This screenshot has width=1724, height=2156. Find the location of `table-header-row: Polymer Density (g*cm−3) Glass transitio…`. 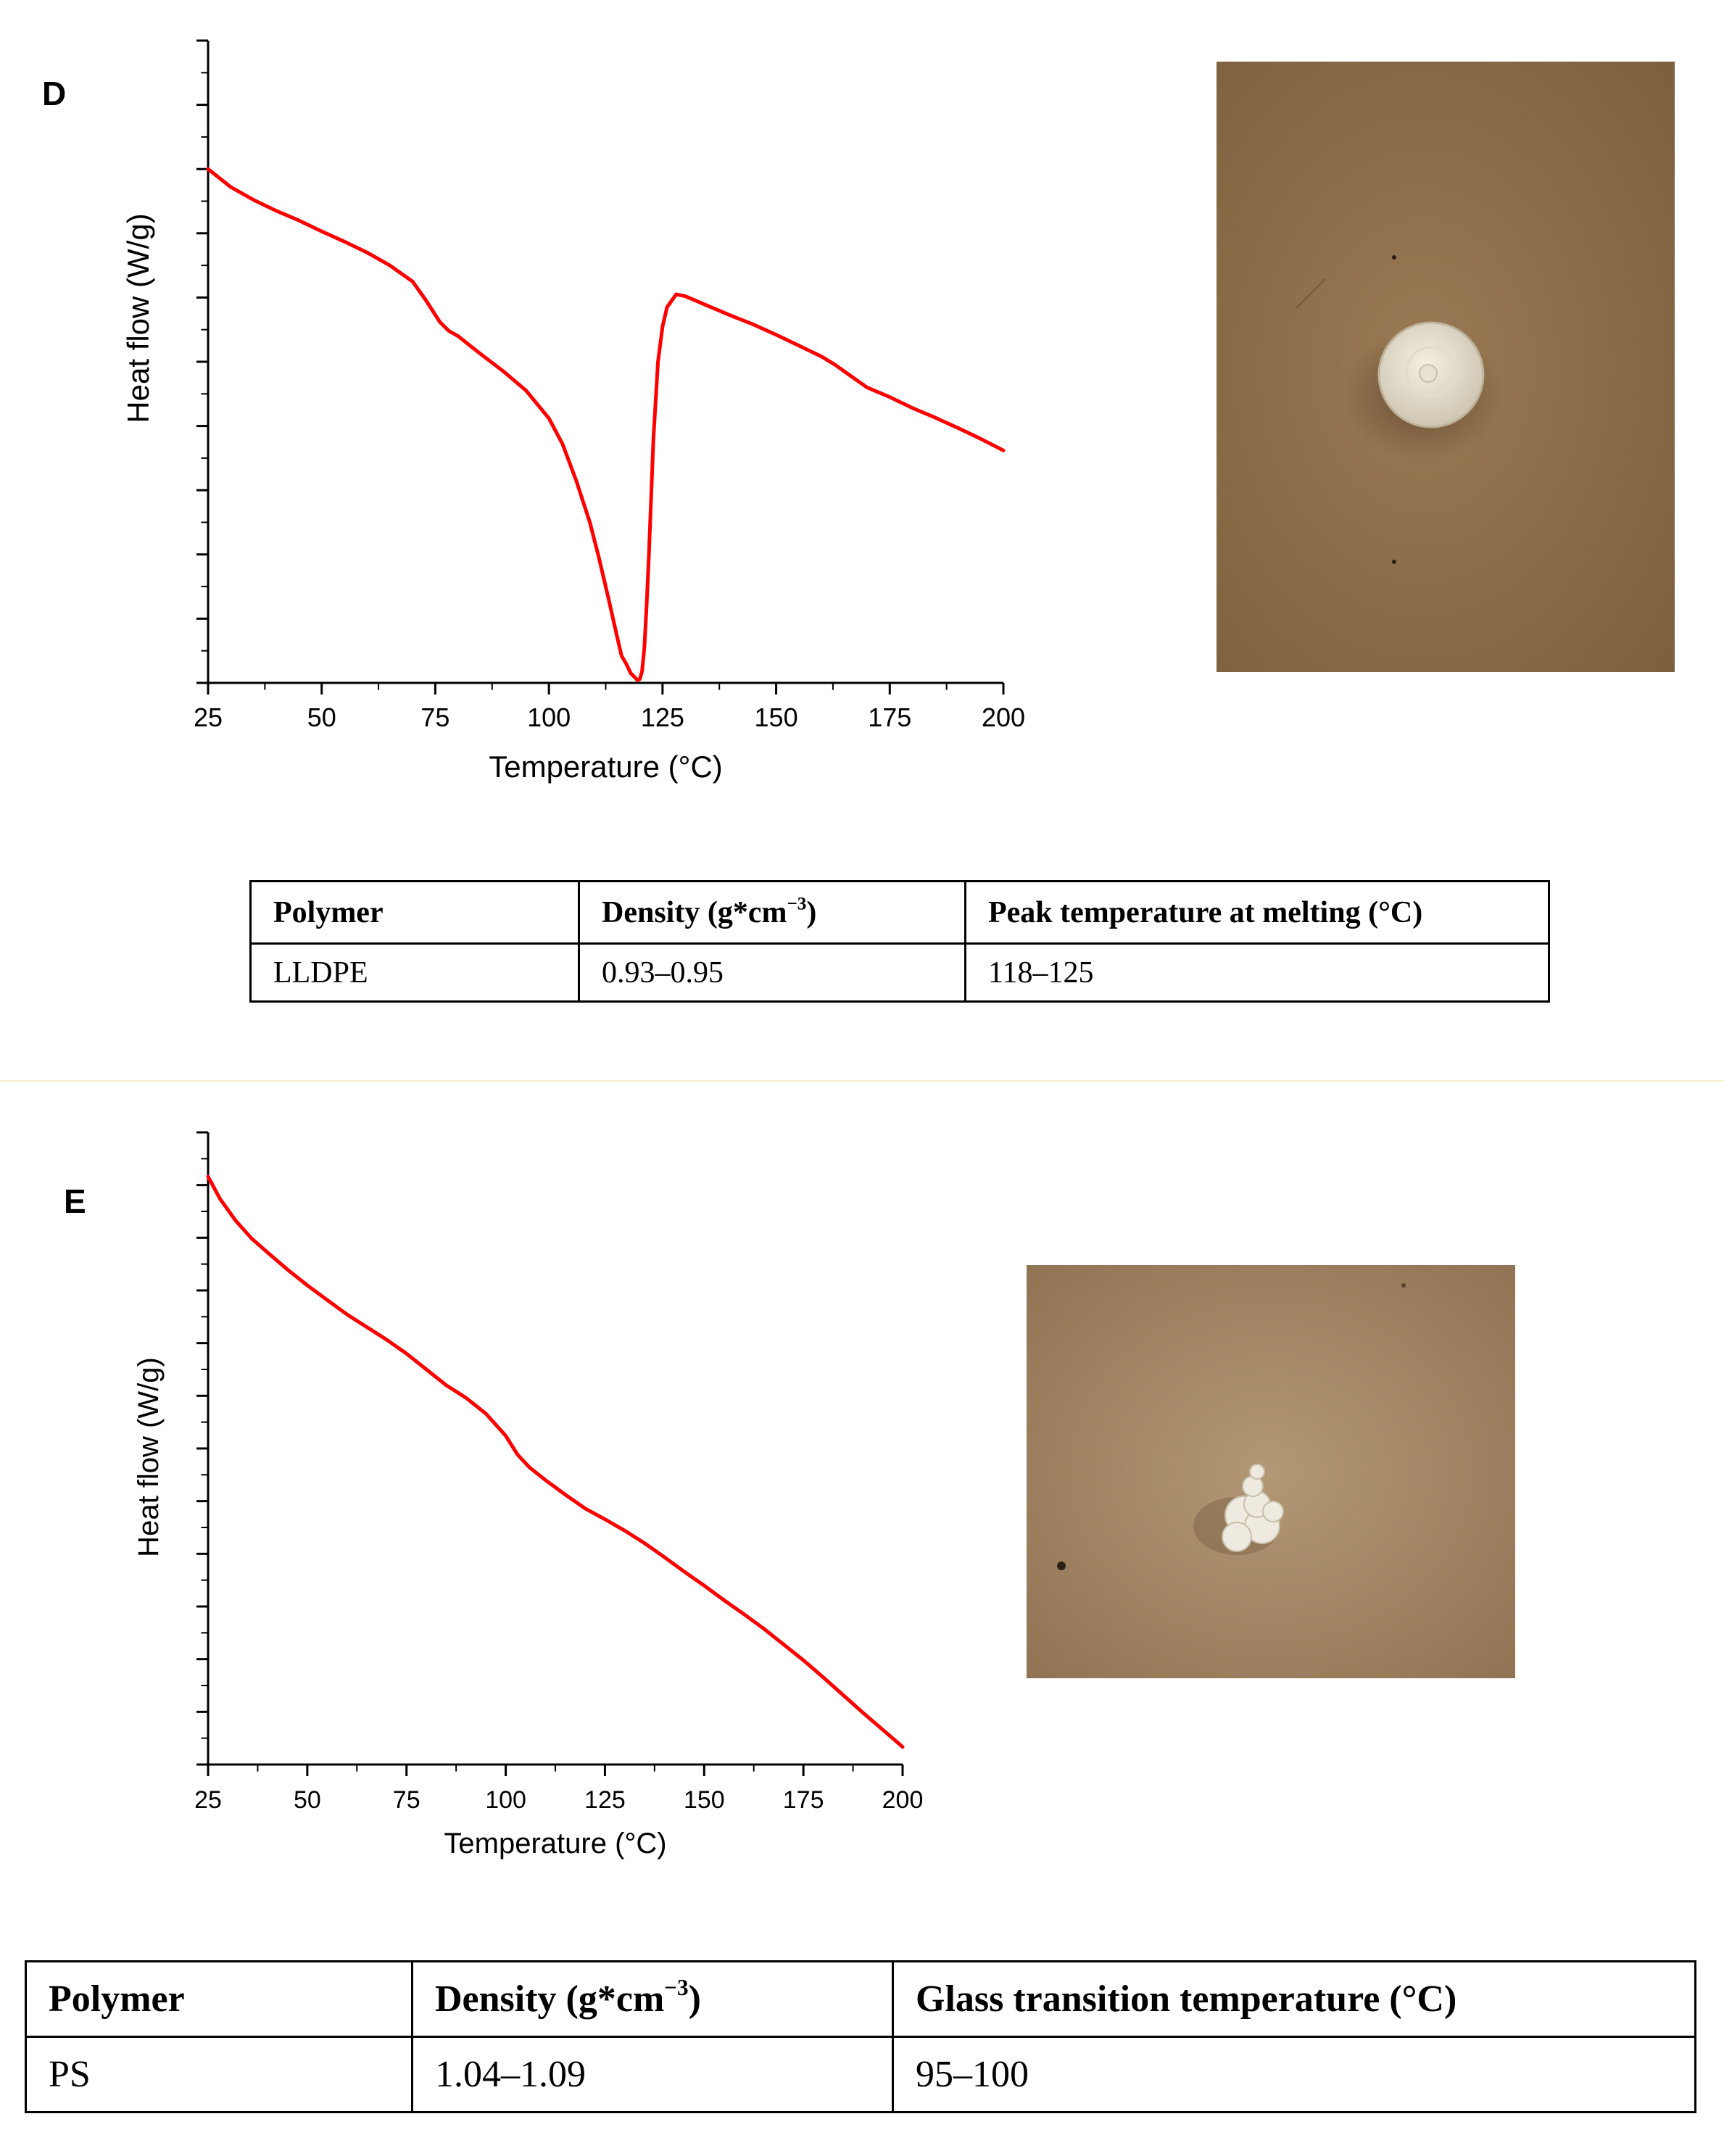

table-header-row: Polymer Density (g*cm−3) Glass transitio… is located at coordinates (860, 1999).